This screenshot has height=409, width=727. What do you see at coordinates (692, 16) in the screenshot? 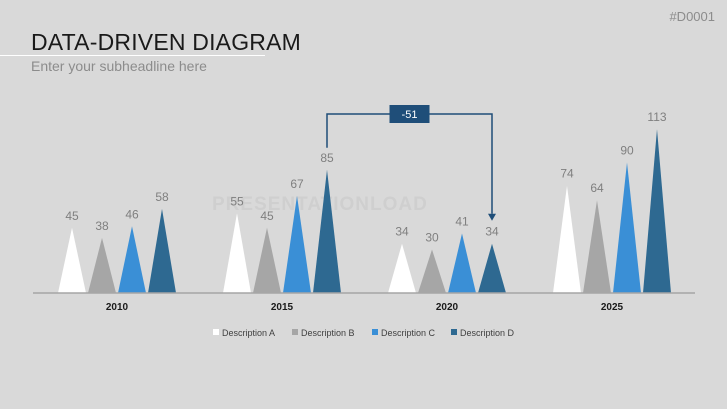
I see `slide-id: #D0001` at bounding box center [692, 16].